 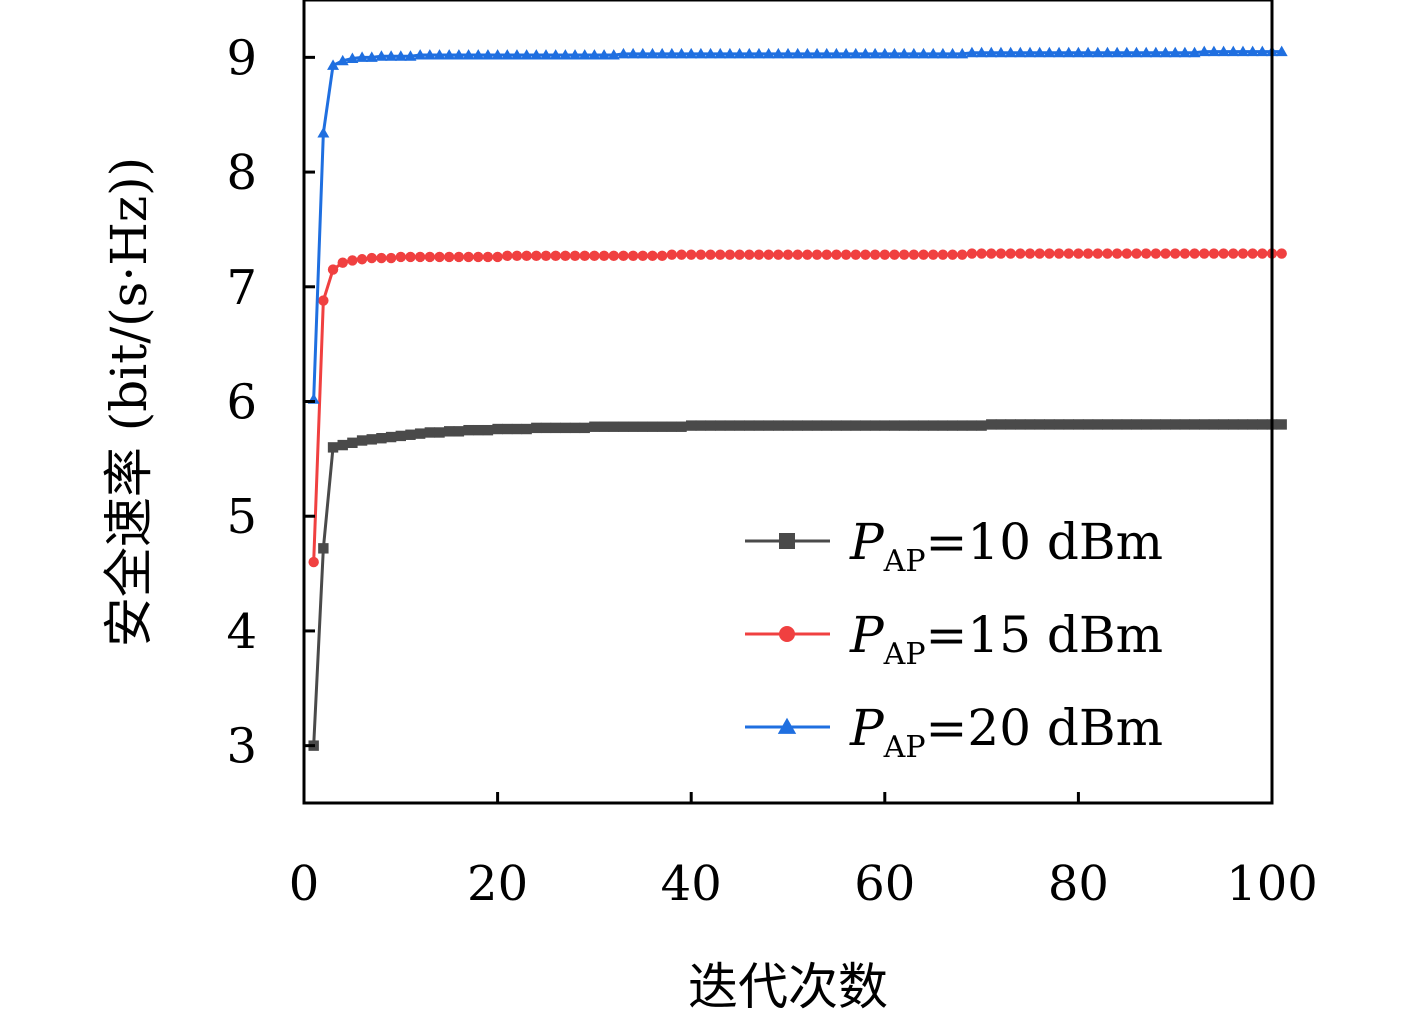 I want to click on x-tick-label: 100, so click(x=1272, y=884).